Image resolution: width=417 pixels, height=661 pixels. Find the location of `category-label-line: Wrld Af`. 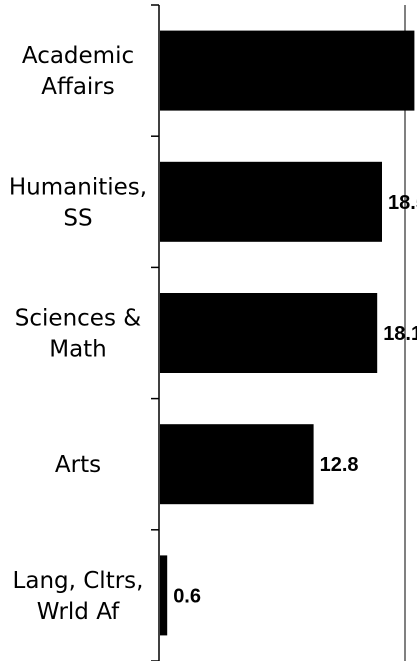

category-label-line: Wrld Af is located at coordinates (78, 612).